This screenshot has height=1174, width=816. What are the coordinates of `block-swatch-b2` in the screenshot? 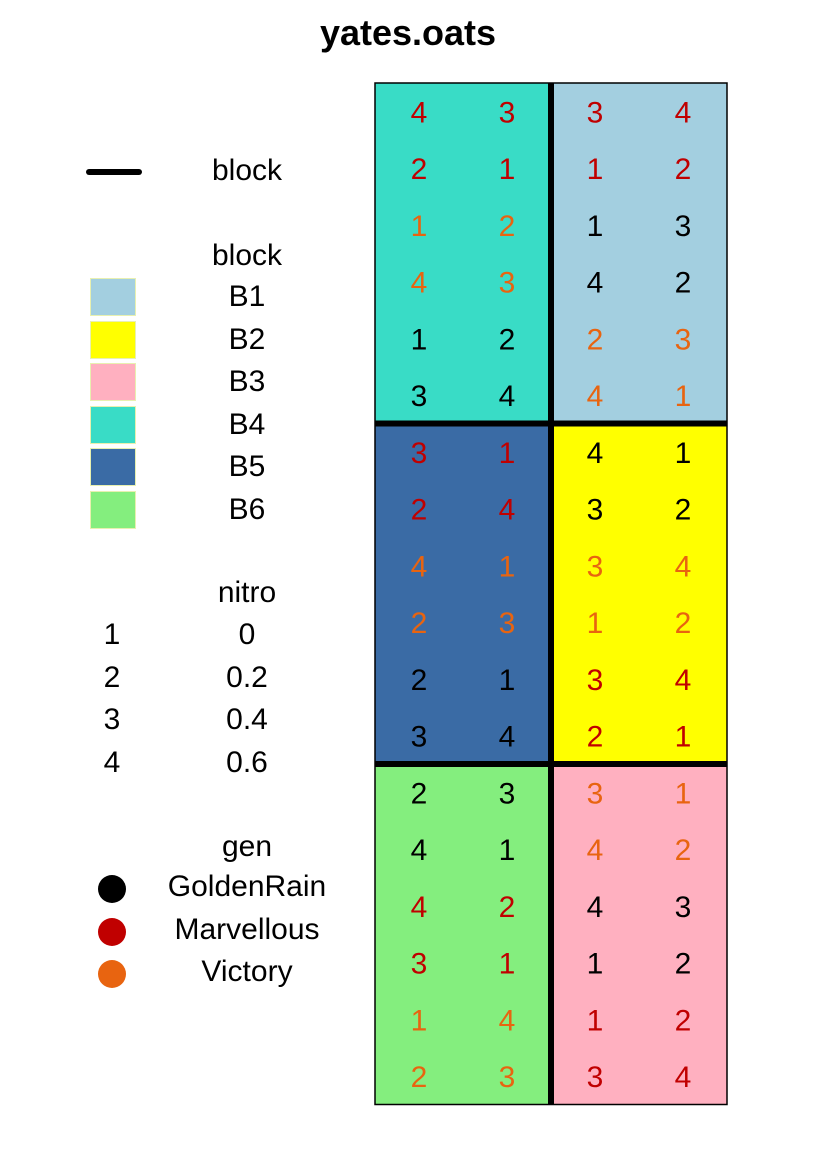 It's located at (113, 339).